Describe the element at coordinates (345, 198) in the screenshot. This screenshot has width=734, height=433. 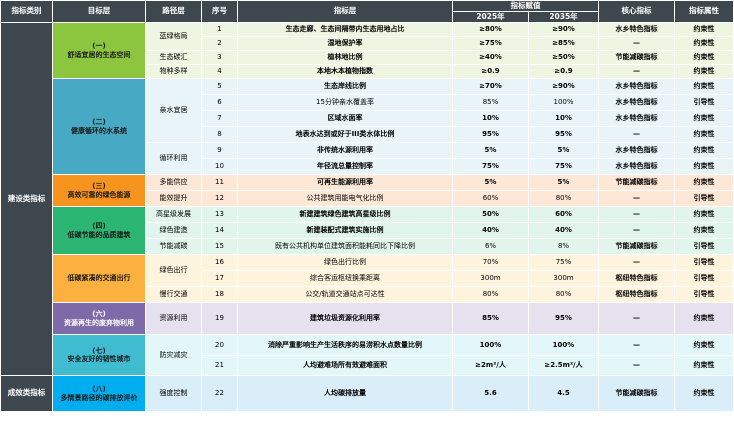
I see `indicator-cell: 公共建筑用能电气化比例` at that location.